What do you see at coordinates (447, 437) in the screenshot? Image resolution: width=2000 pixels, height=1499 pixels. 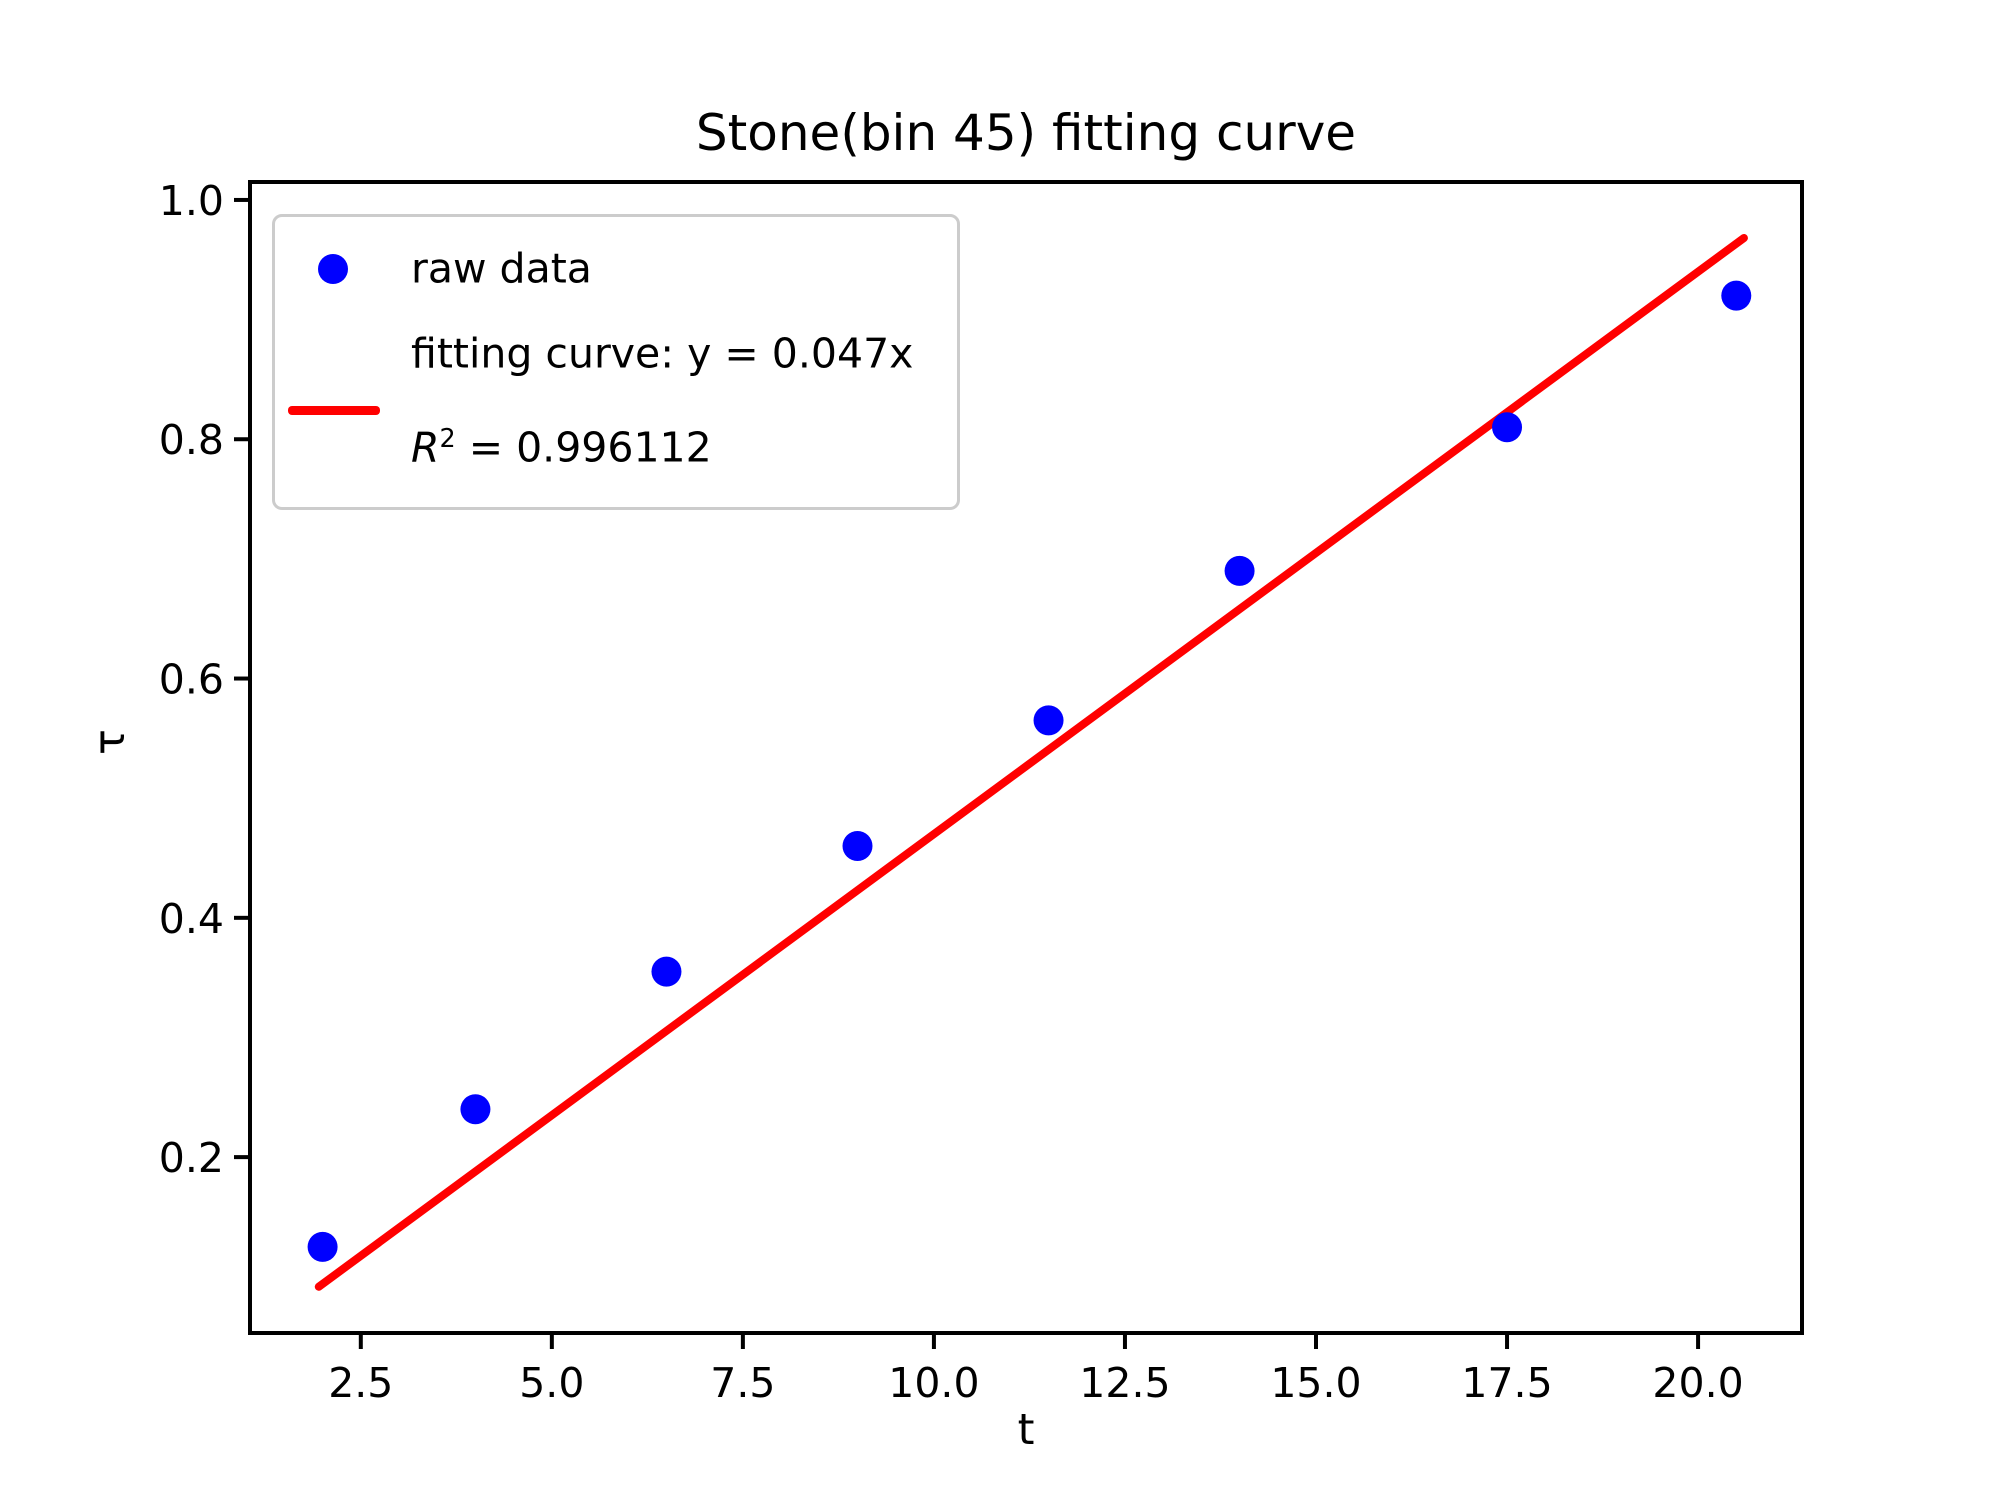 I see `r-squared-exponent: 2` at bounding box center [447, 437].